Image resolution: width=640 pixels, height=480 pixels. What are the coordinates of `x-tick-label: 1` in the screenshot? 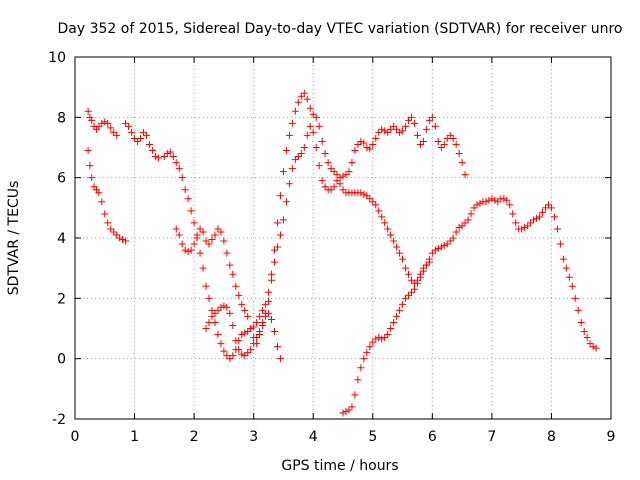 It's located at (134, 437).